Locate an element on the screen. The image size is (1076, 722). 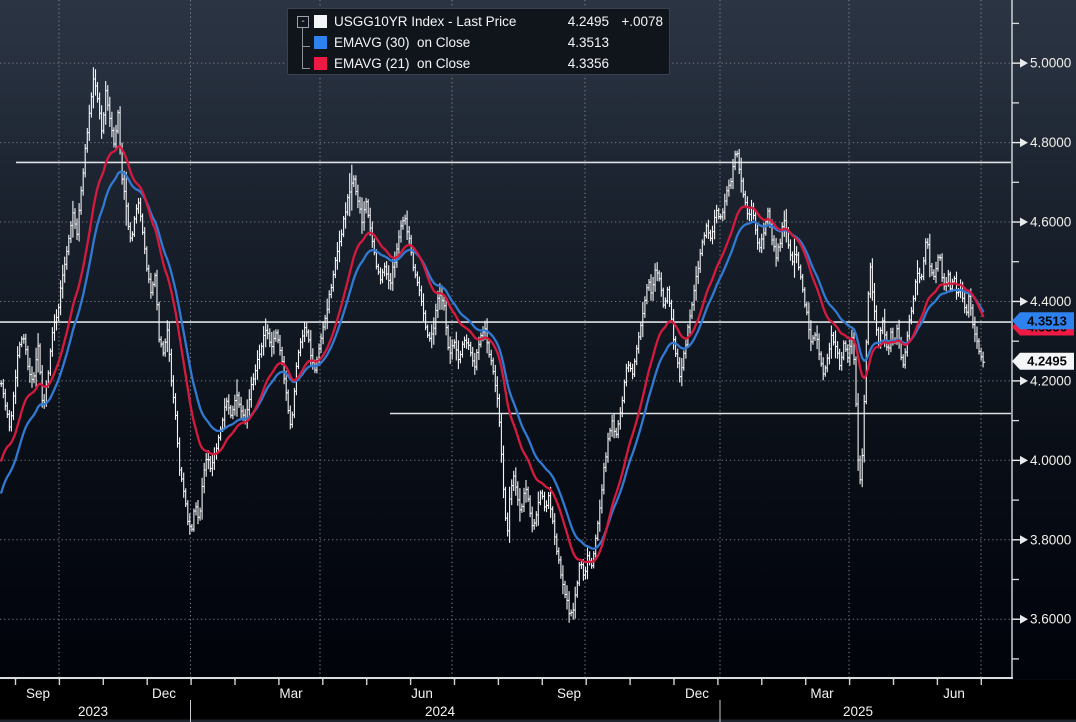
emavg21-swatch is located at coordinates (320, 63).